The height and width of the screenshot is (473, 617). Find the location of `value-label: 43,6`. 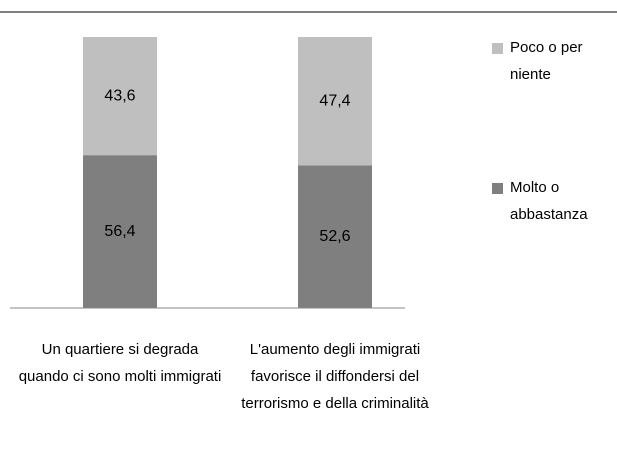

value-label: 43,6 is located at coordinates (119, 95).